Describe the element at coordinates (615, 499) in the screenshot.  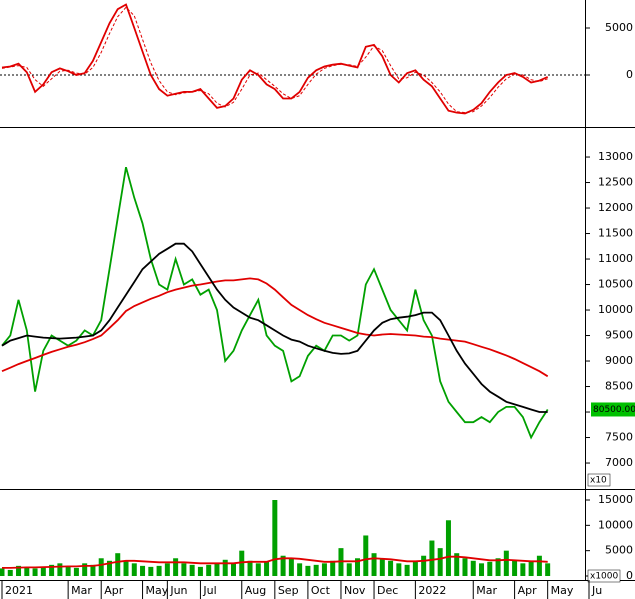
I see `y-tick-label: 15000` at that location.